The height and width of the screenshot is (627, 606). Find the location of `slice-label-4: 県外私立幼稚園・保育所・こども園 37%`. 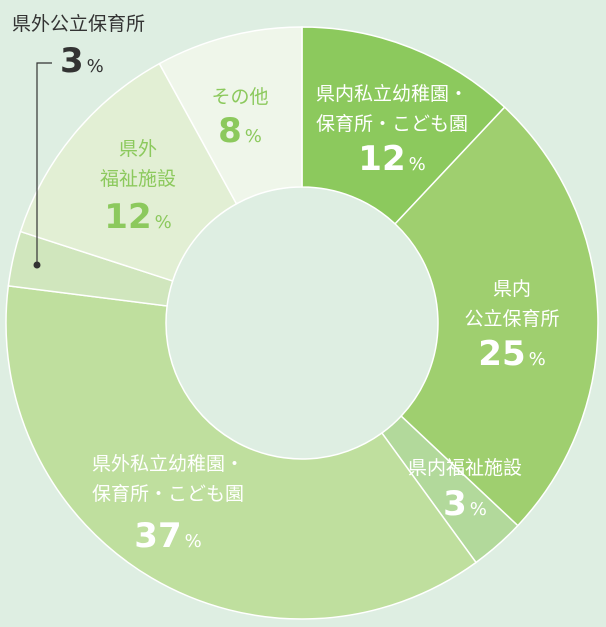

slice-label-4: 県外私立幼稚園・保育所・こども園 37% is located at coordinates (168, 504).